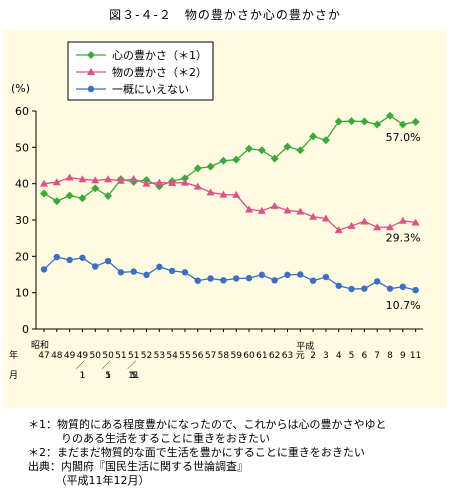  I want to click on era-label-gannen: 元, so click(300, 356).